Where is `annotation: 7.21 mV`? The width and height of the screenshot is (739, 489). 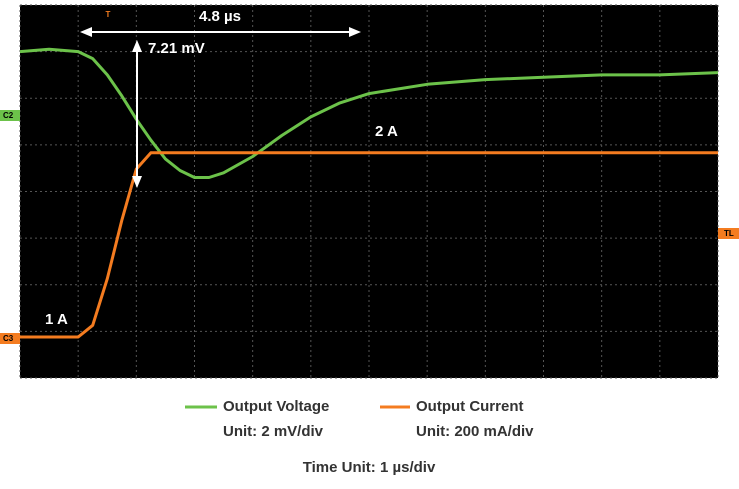
annotation: 7.21 mV is located at coordinates (176, 48).